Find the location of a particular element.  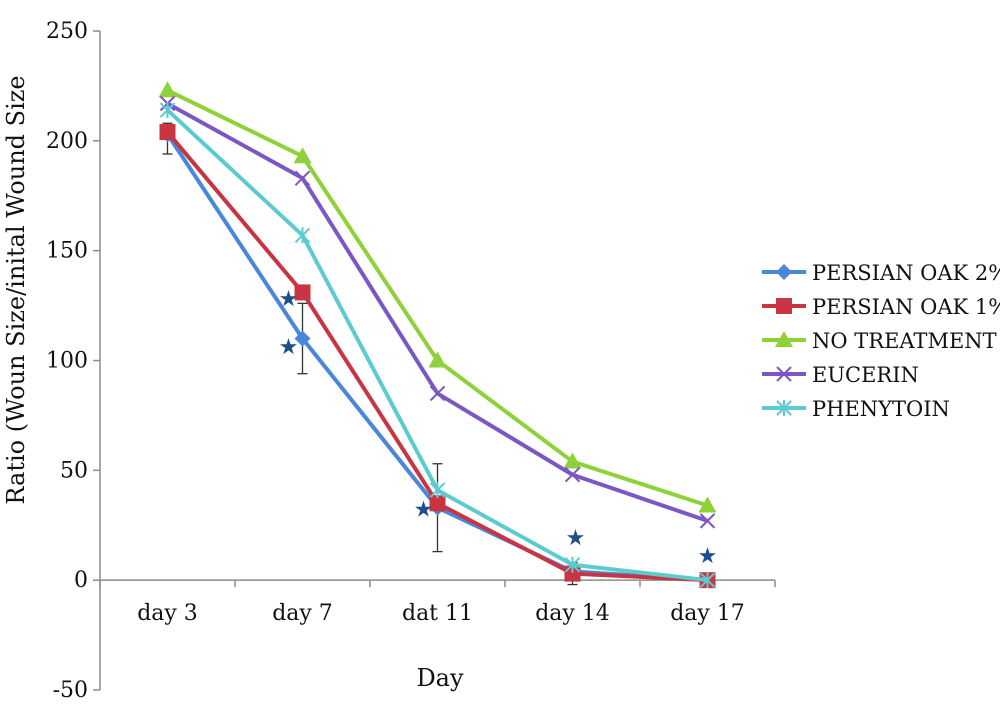

legend-label: EUCERIN is located at coordinates (865, 375).